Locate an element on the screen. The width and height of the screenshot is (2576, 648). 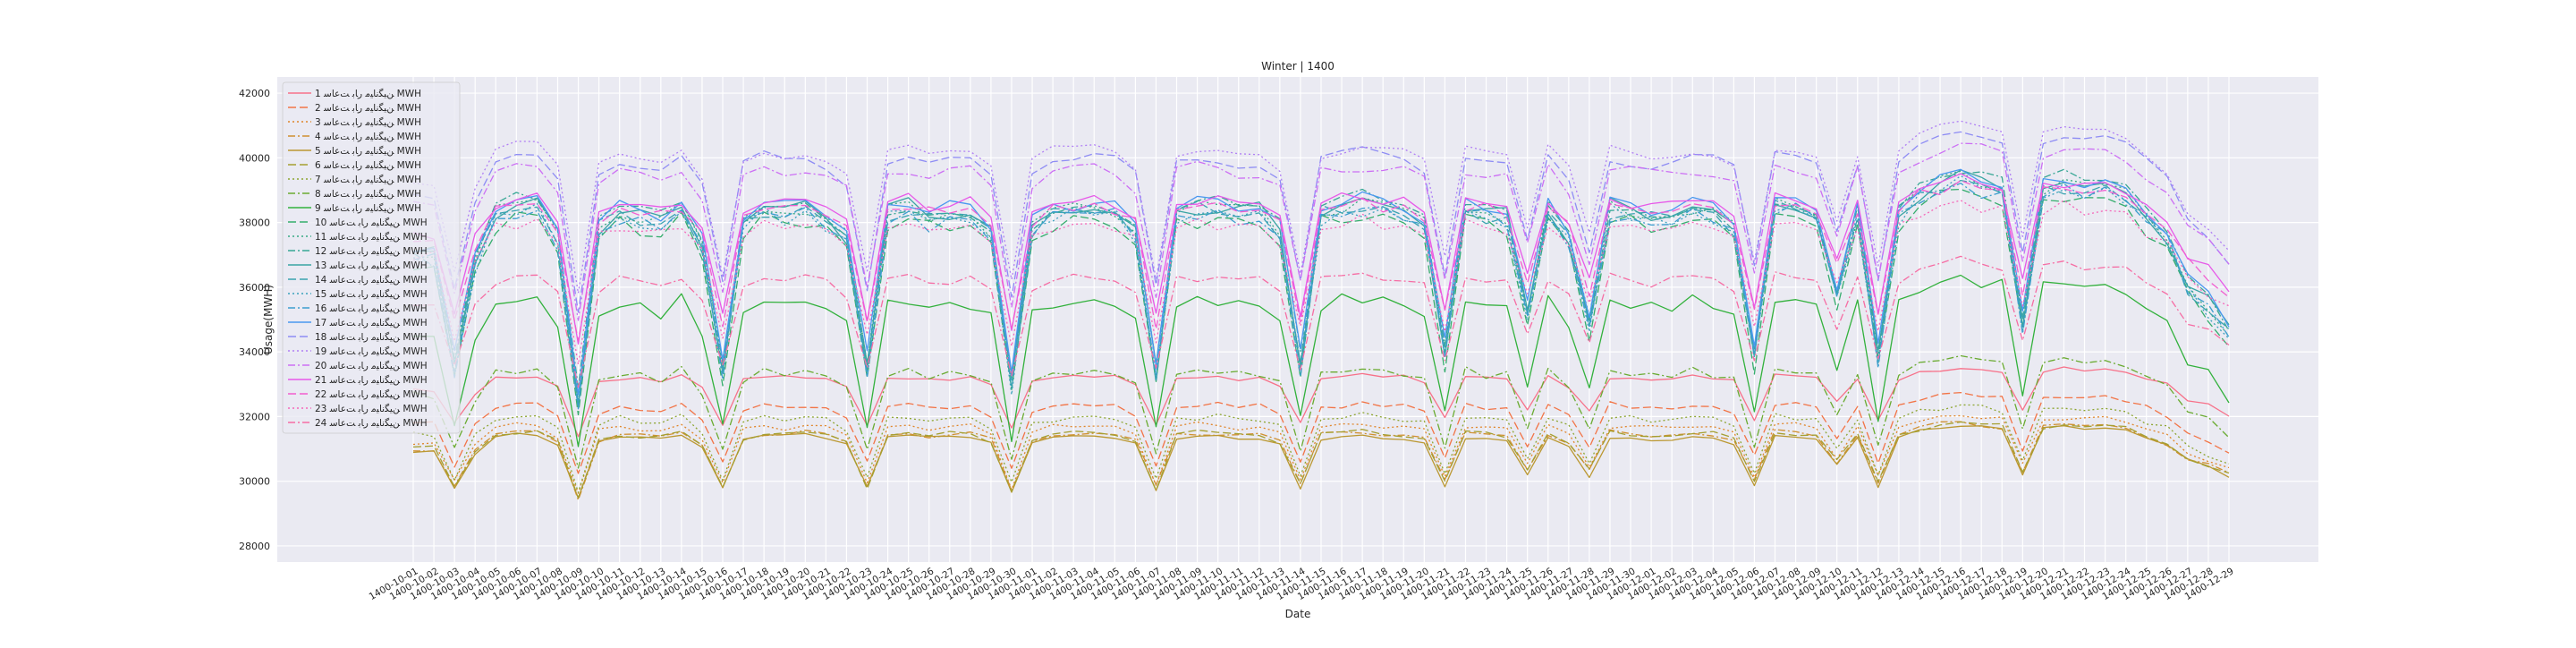
legend-label: ﻦﯿﮕﻧﺎﯿﻣ ﺭﺎﺑ ﺖﻋﺎﺳ 18 MWH is located at coordinates (371, 337).